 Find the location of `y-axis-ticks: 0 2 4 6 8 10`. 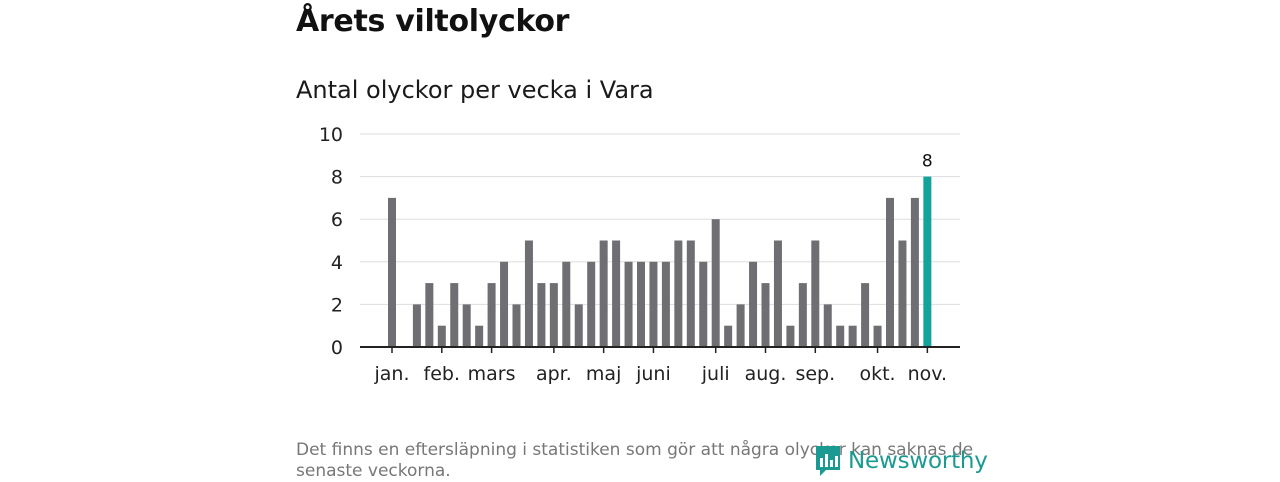

y-axis-ticks: 0 2 4 6 8 10 is located at coordinates (331, 241).